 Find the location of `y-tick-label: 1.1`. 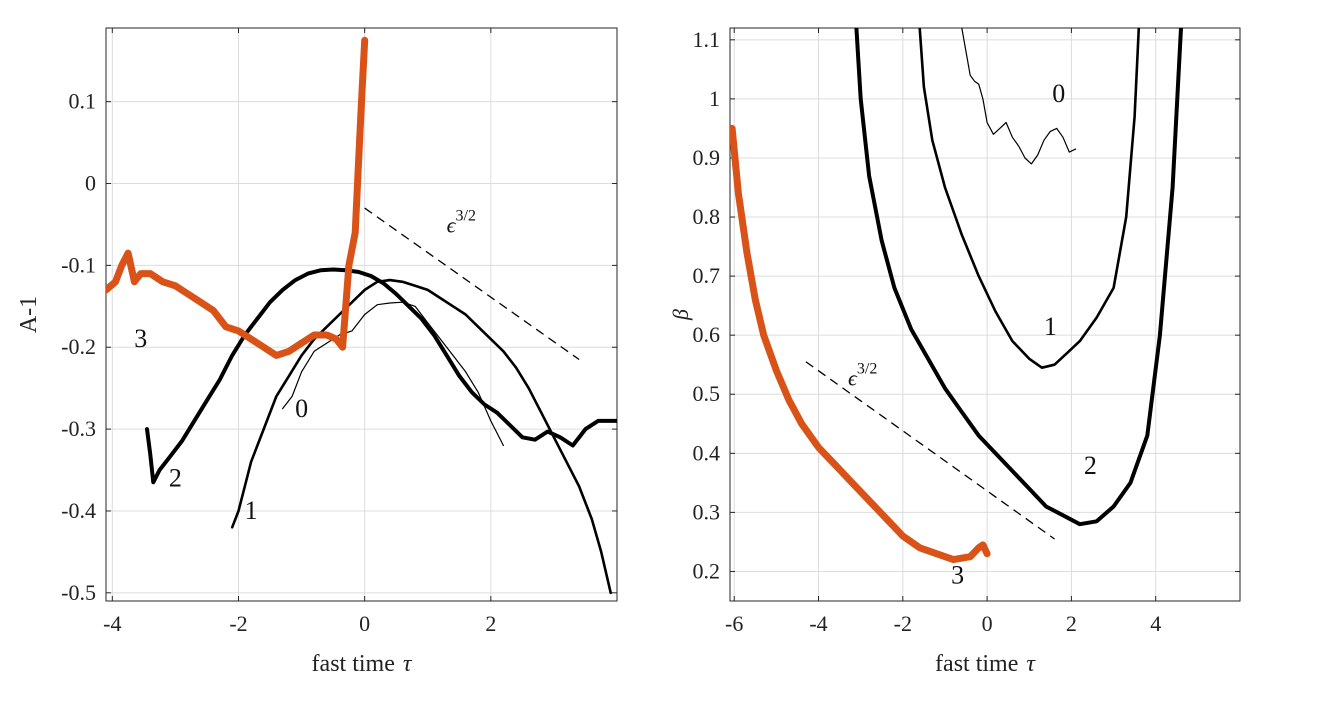

y-tick-label: 1.1 is located at coordinates (707, 39).